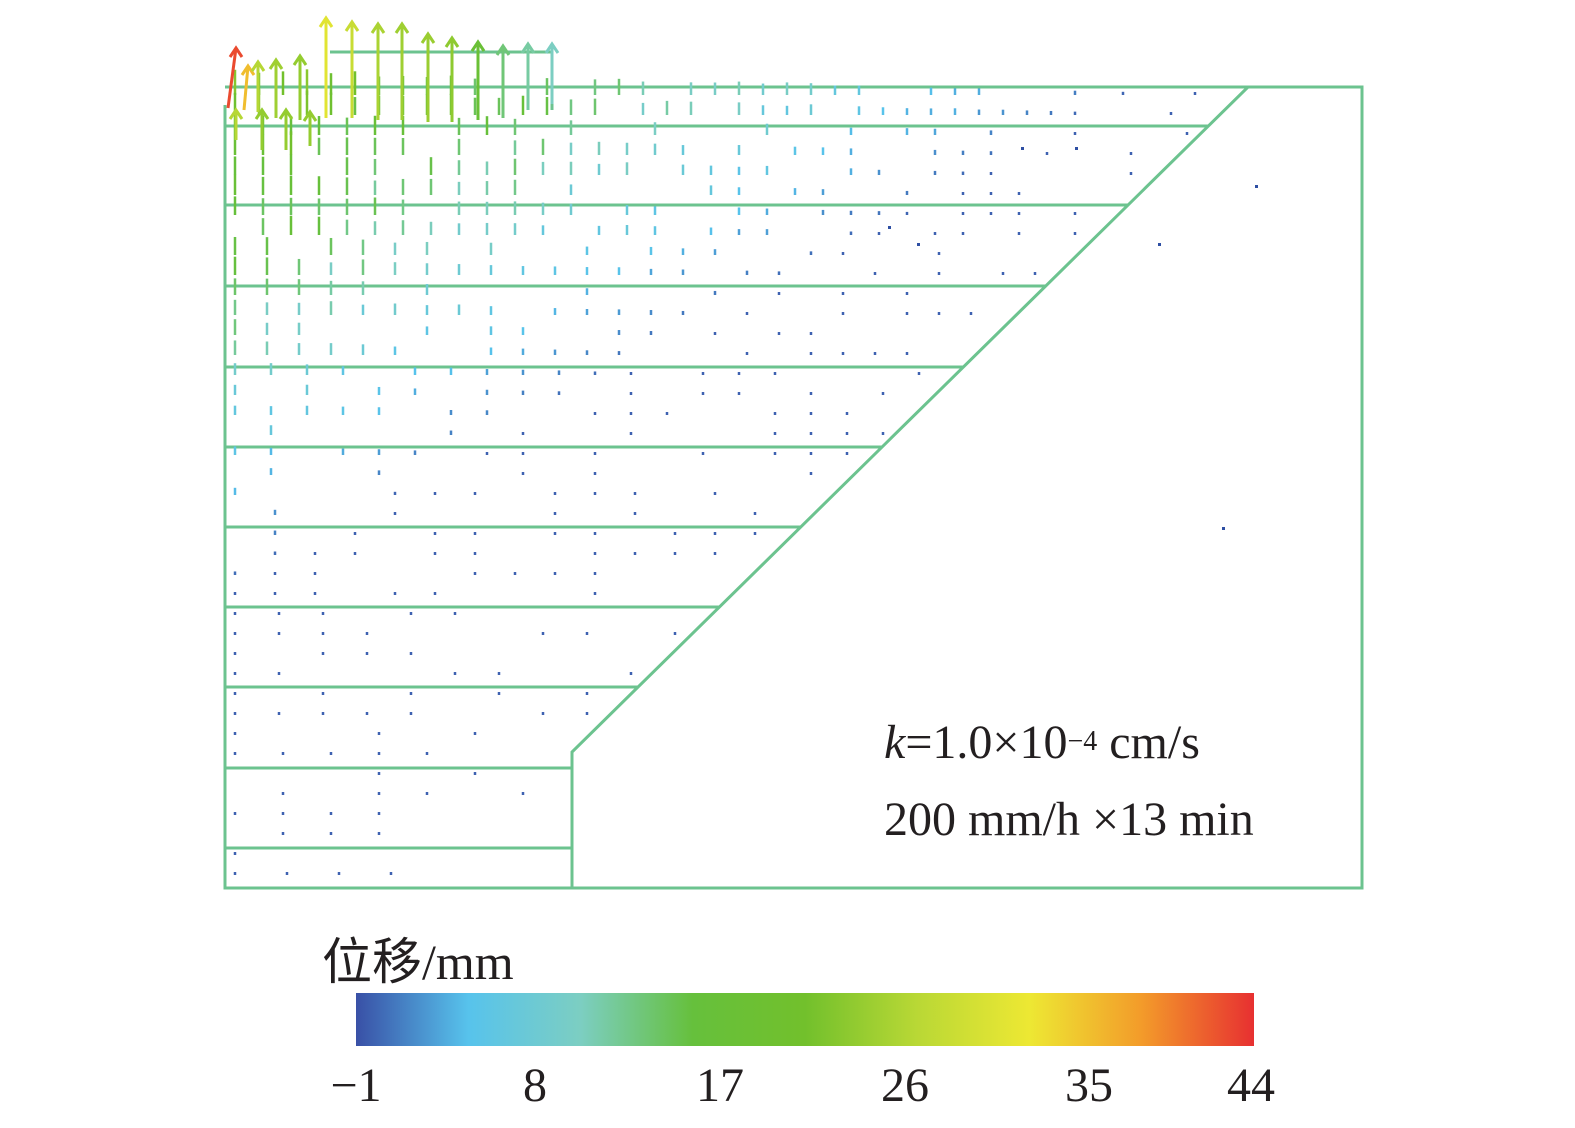 This screenshot has height=1128, width=1575. What do you see at coordinates (1251, 1085) in the screenshot?
I see `colorbar-tick: 44` at bounding box center [1251, 1085].